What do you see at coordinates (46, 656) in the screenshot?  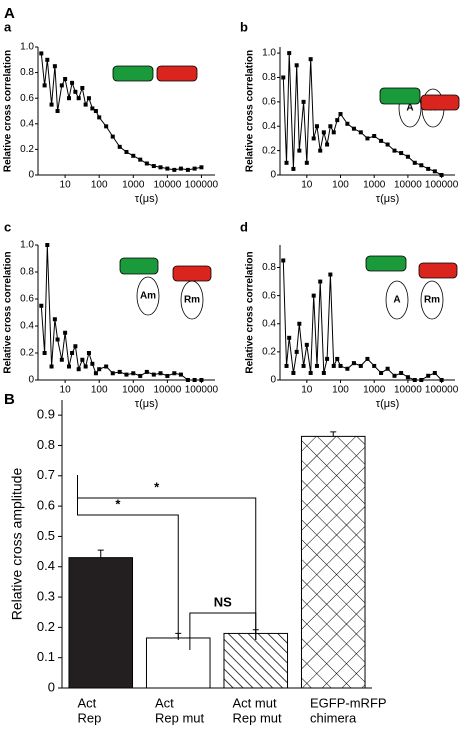 I see `y-tick-label: 0.1` at bounding box center [46, 656].